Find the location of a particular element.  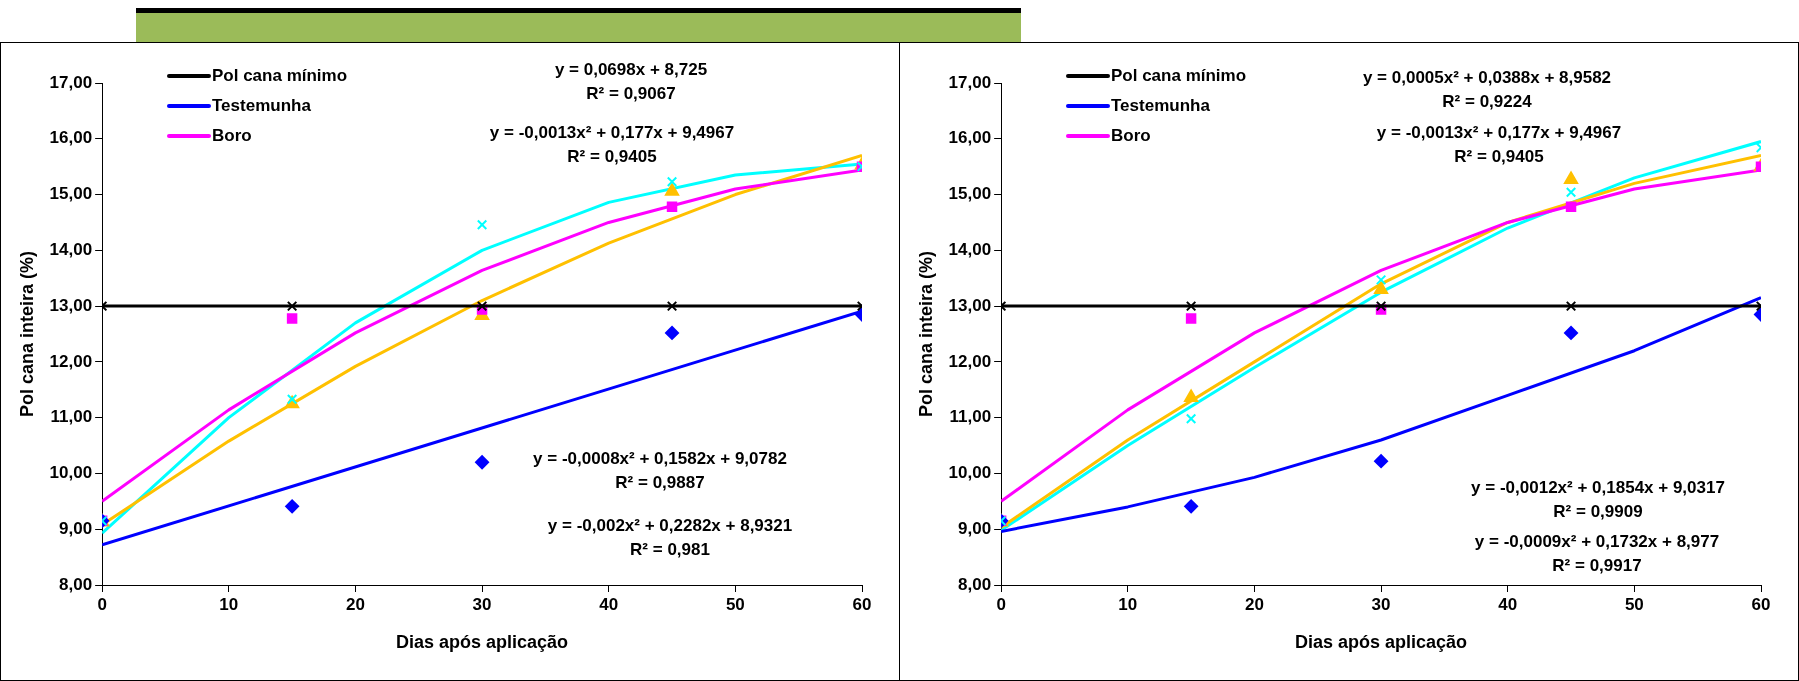

annotation: y = -0,0012x² + 0,1854x + 9,0317 R² = 0,9909 is located at coordinates (1598, 499).